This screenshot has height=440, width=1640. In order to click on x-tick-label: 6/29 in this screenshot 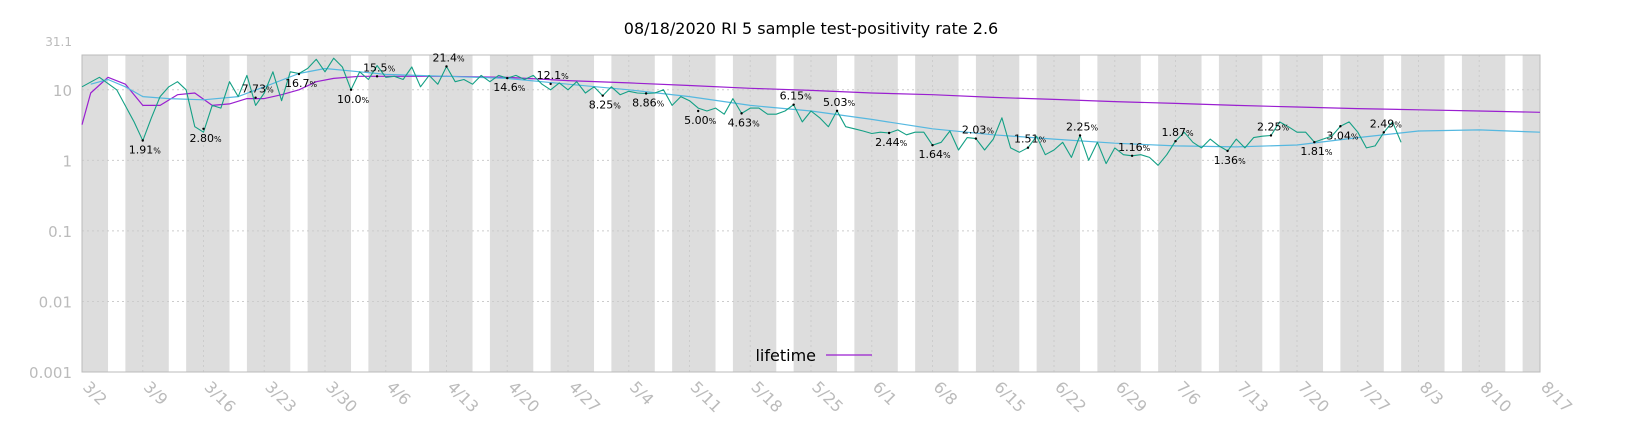, I will do `click(1131, 396)`.